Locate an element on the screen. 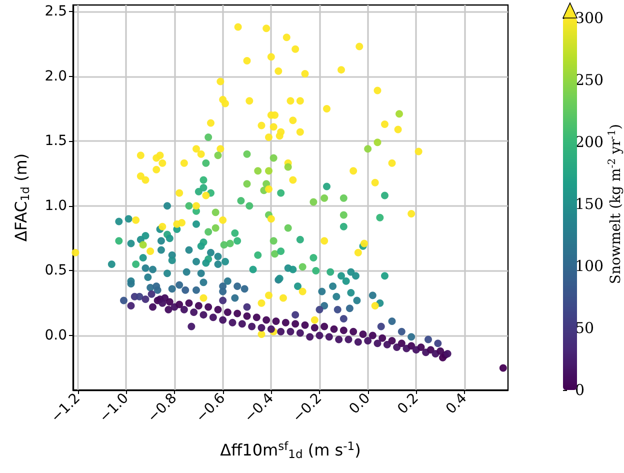 This screenshot has height=473, width=624. color-bar-label: 100 is located at coordinates (589, 266).